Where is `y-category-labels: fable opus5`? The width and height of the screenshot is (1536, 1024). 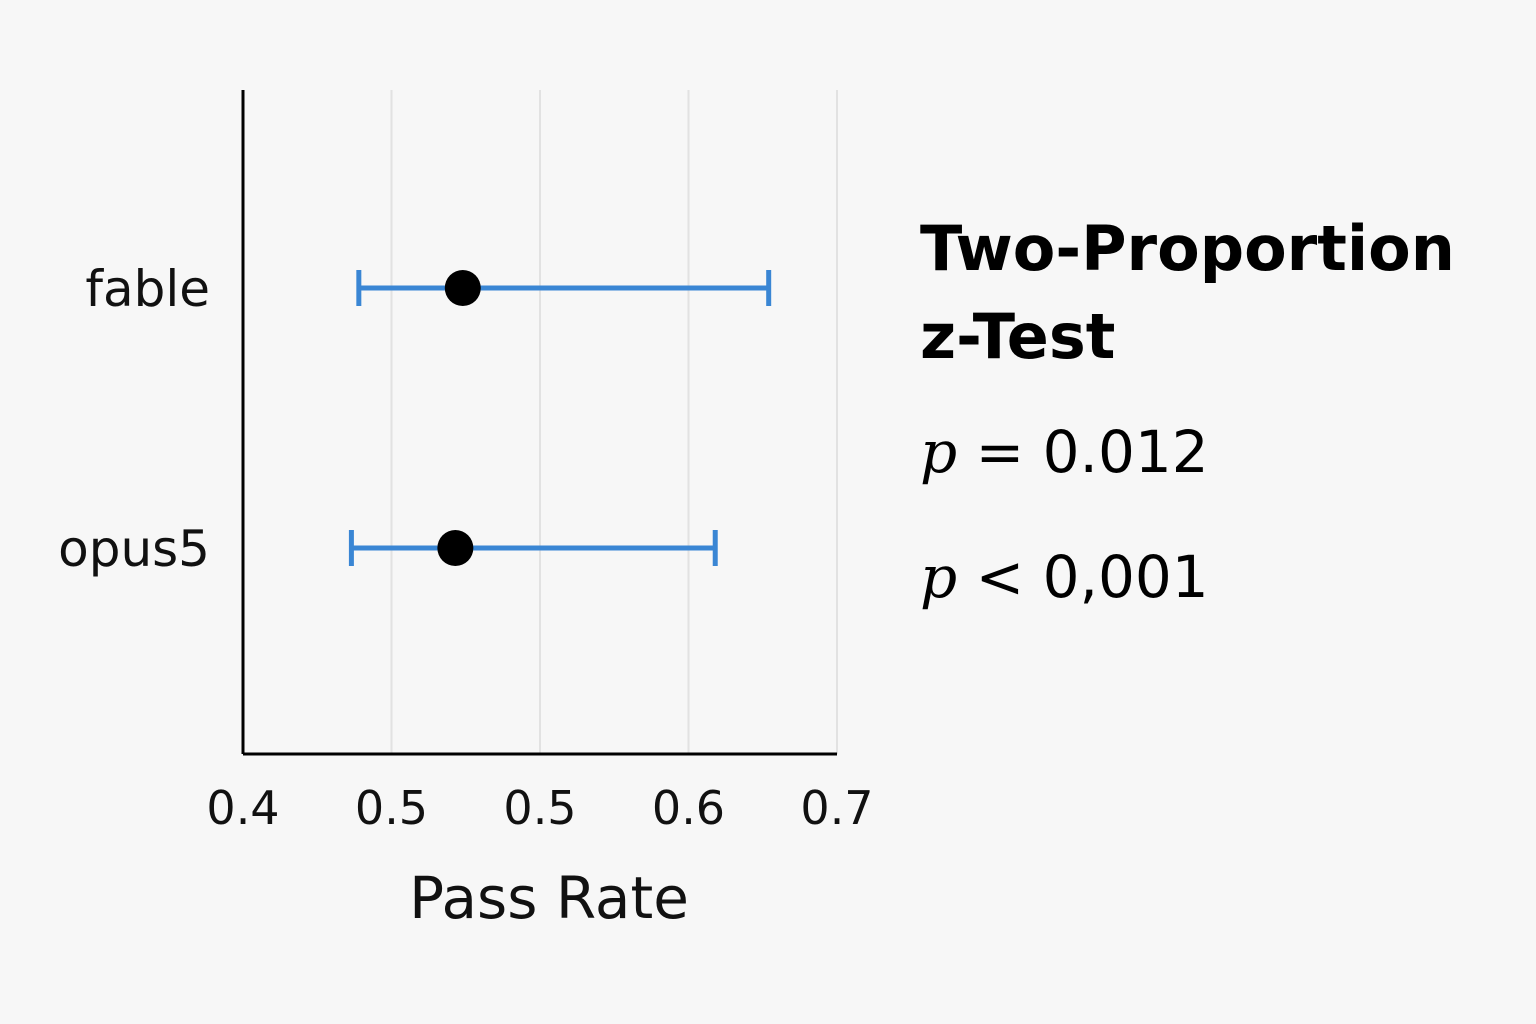 y-category-labels: fable opus5 is located at coordinates (134, 419).